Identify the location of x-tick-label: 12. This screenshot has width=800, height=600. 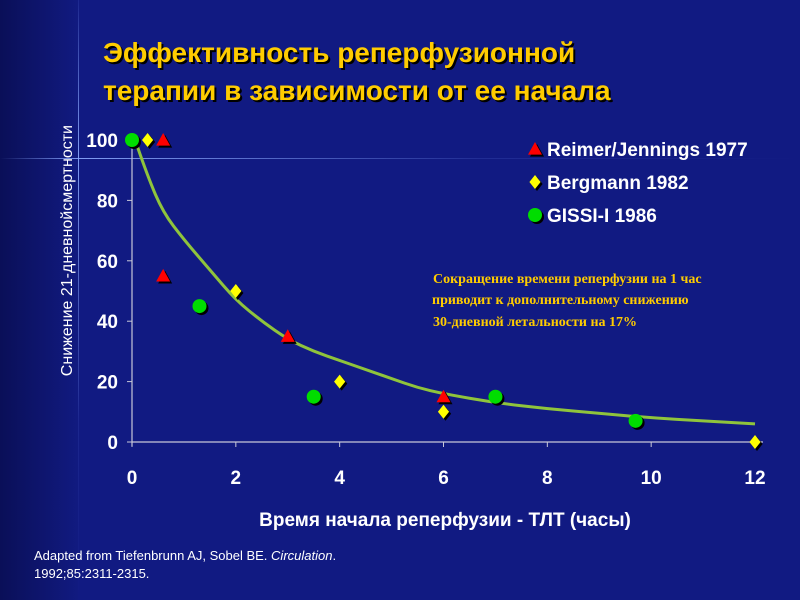
(754, 478).